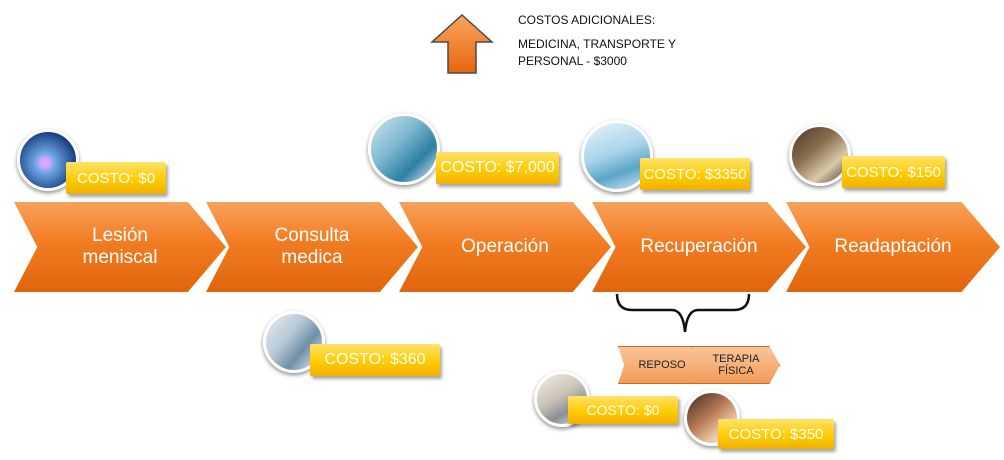 This screenshot has height=460, width=1004. Describe the element at coordinates (695, 174) in the screenshot. I see `recovery-cost-badge: COSTO: $3350` at that location.